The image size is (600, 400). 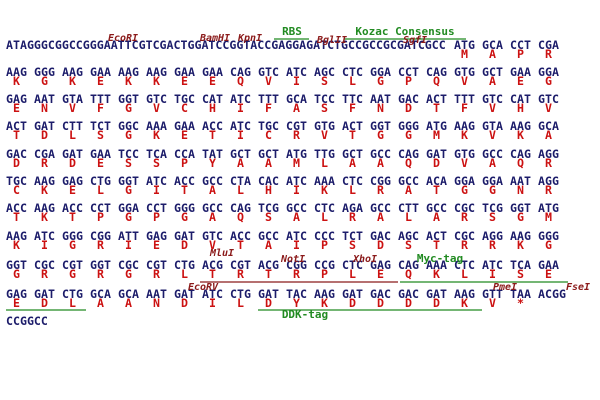 I want to click on codon: GGA, so click(x=464, y=181).